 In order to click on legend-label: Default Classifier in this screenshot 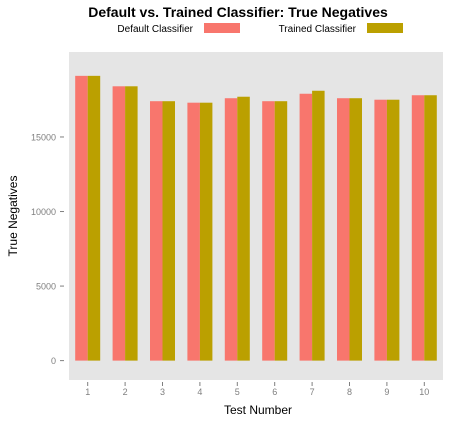, I will do `click(155, 29)`.